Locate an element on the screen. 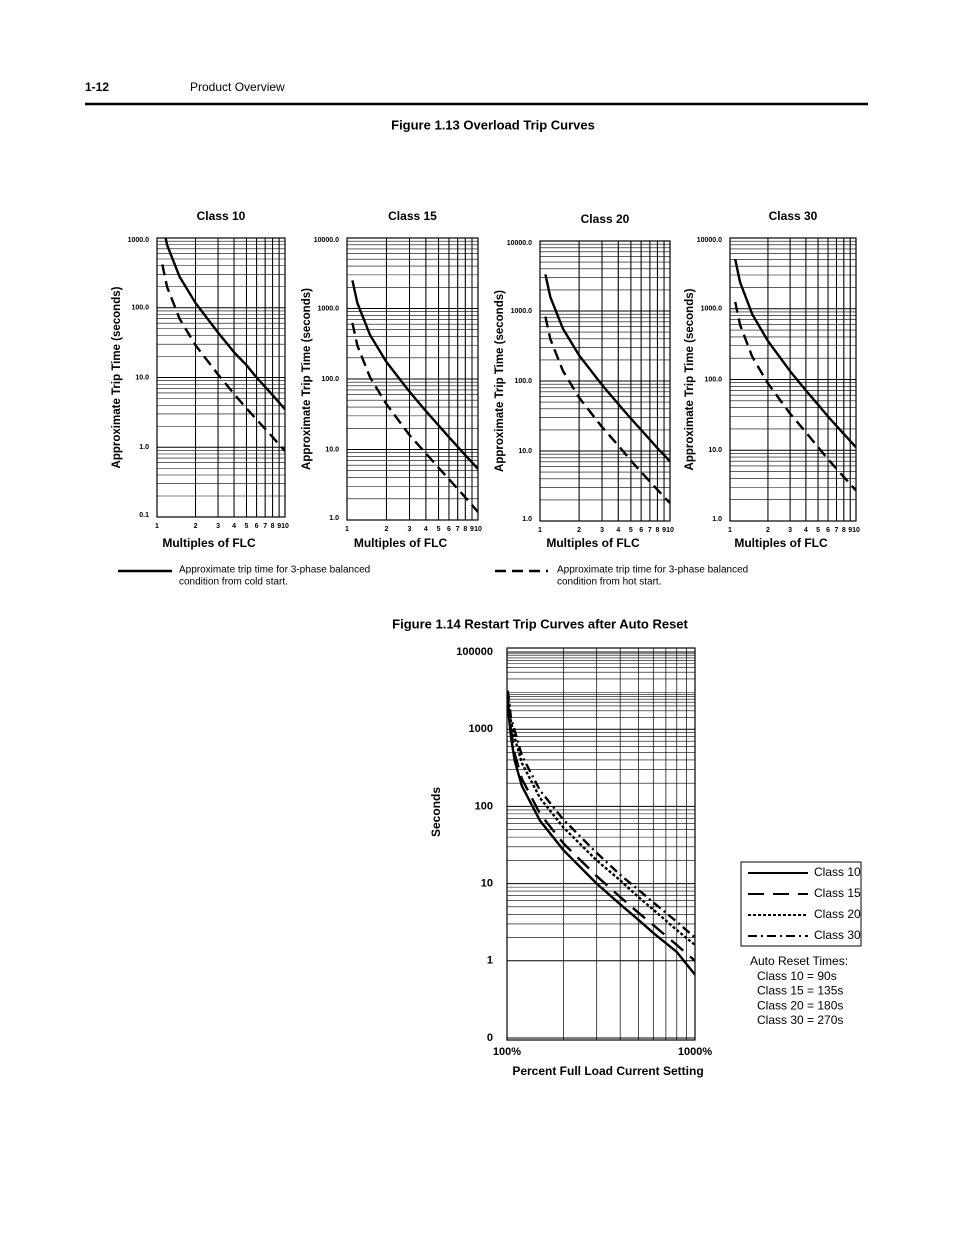 The image size is (954, 1235). x-tick-label: 1000% is located at coordinates (695, 1052).